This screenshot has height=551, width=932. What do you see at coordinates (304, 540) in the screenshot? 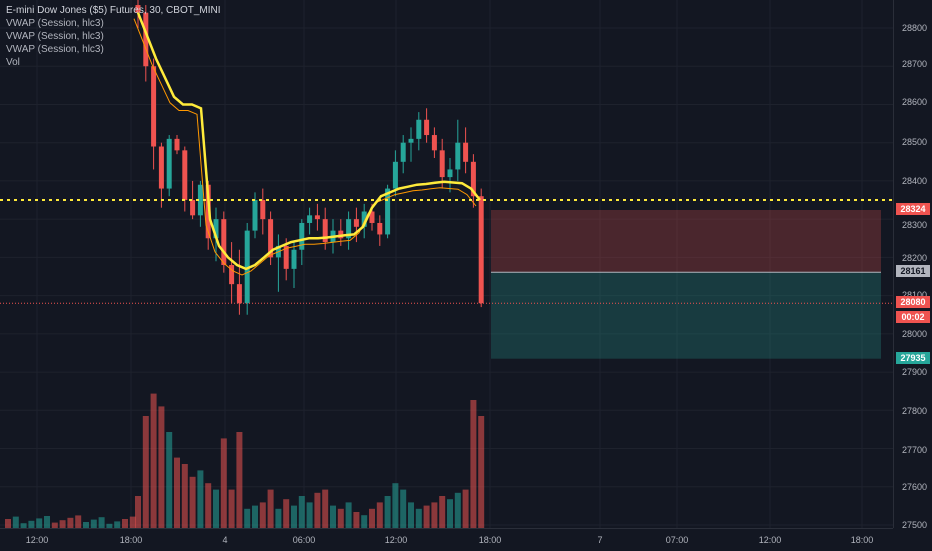
I see `time-tick: 06:00` at bounding box center [304, 540].